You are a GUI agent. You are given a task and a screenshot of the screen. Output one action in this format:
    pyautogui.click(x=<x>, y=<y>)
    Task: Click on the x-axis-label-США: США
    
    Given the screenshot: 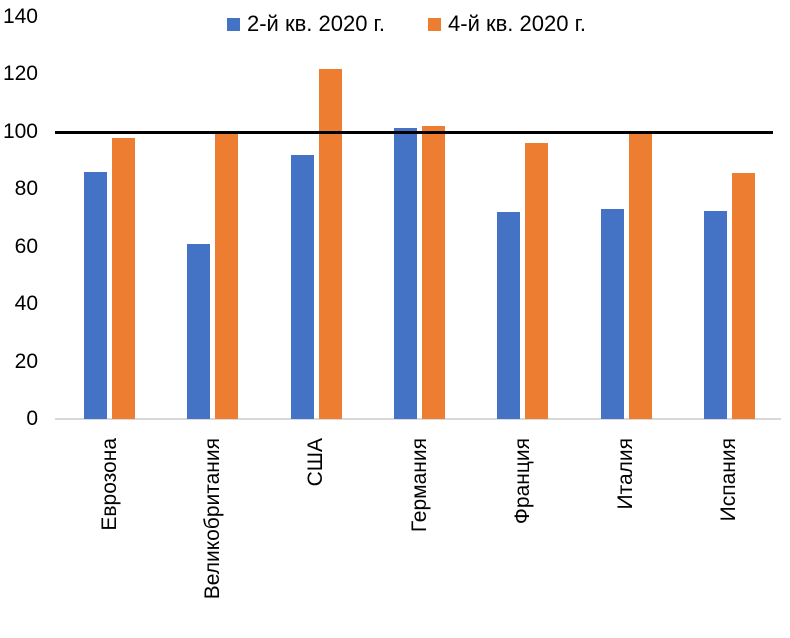 What is the action you would take?
    pyautogui.click(x=316, y=462)
    